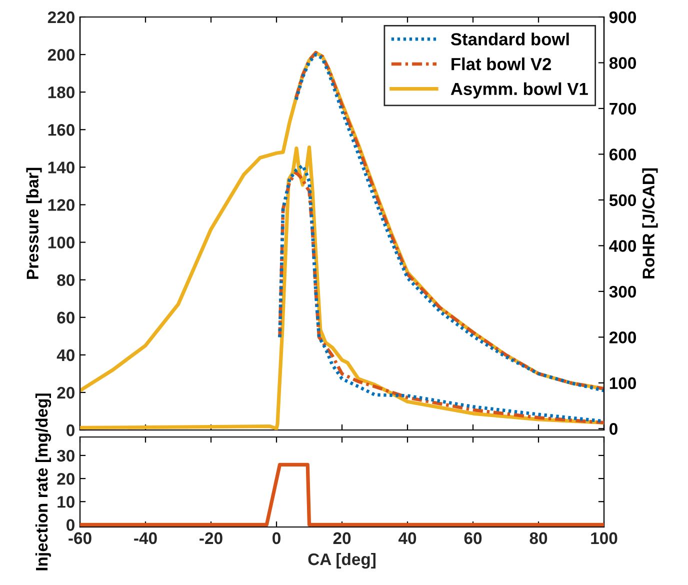 The height and width of the screenshot is (585, 688). I want to click on y-axis-title: Injection rate [mg/deg], so click(43, 482).